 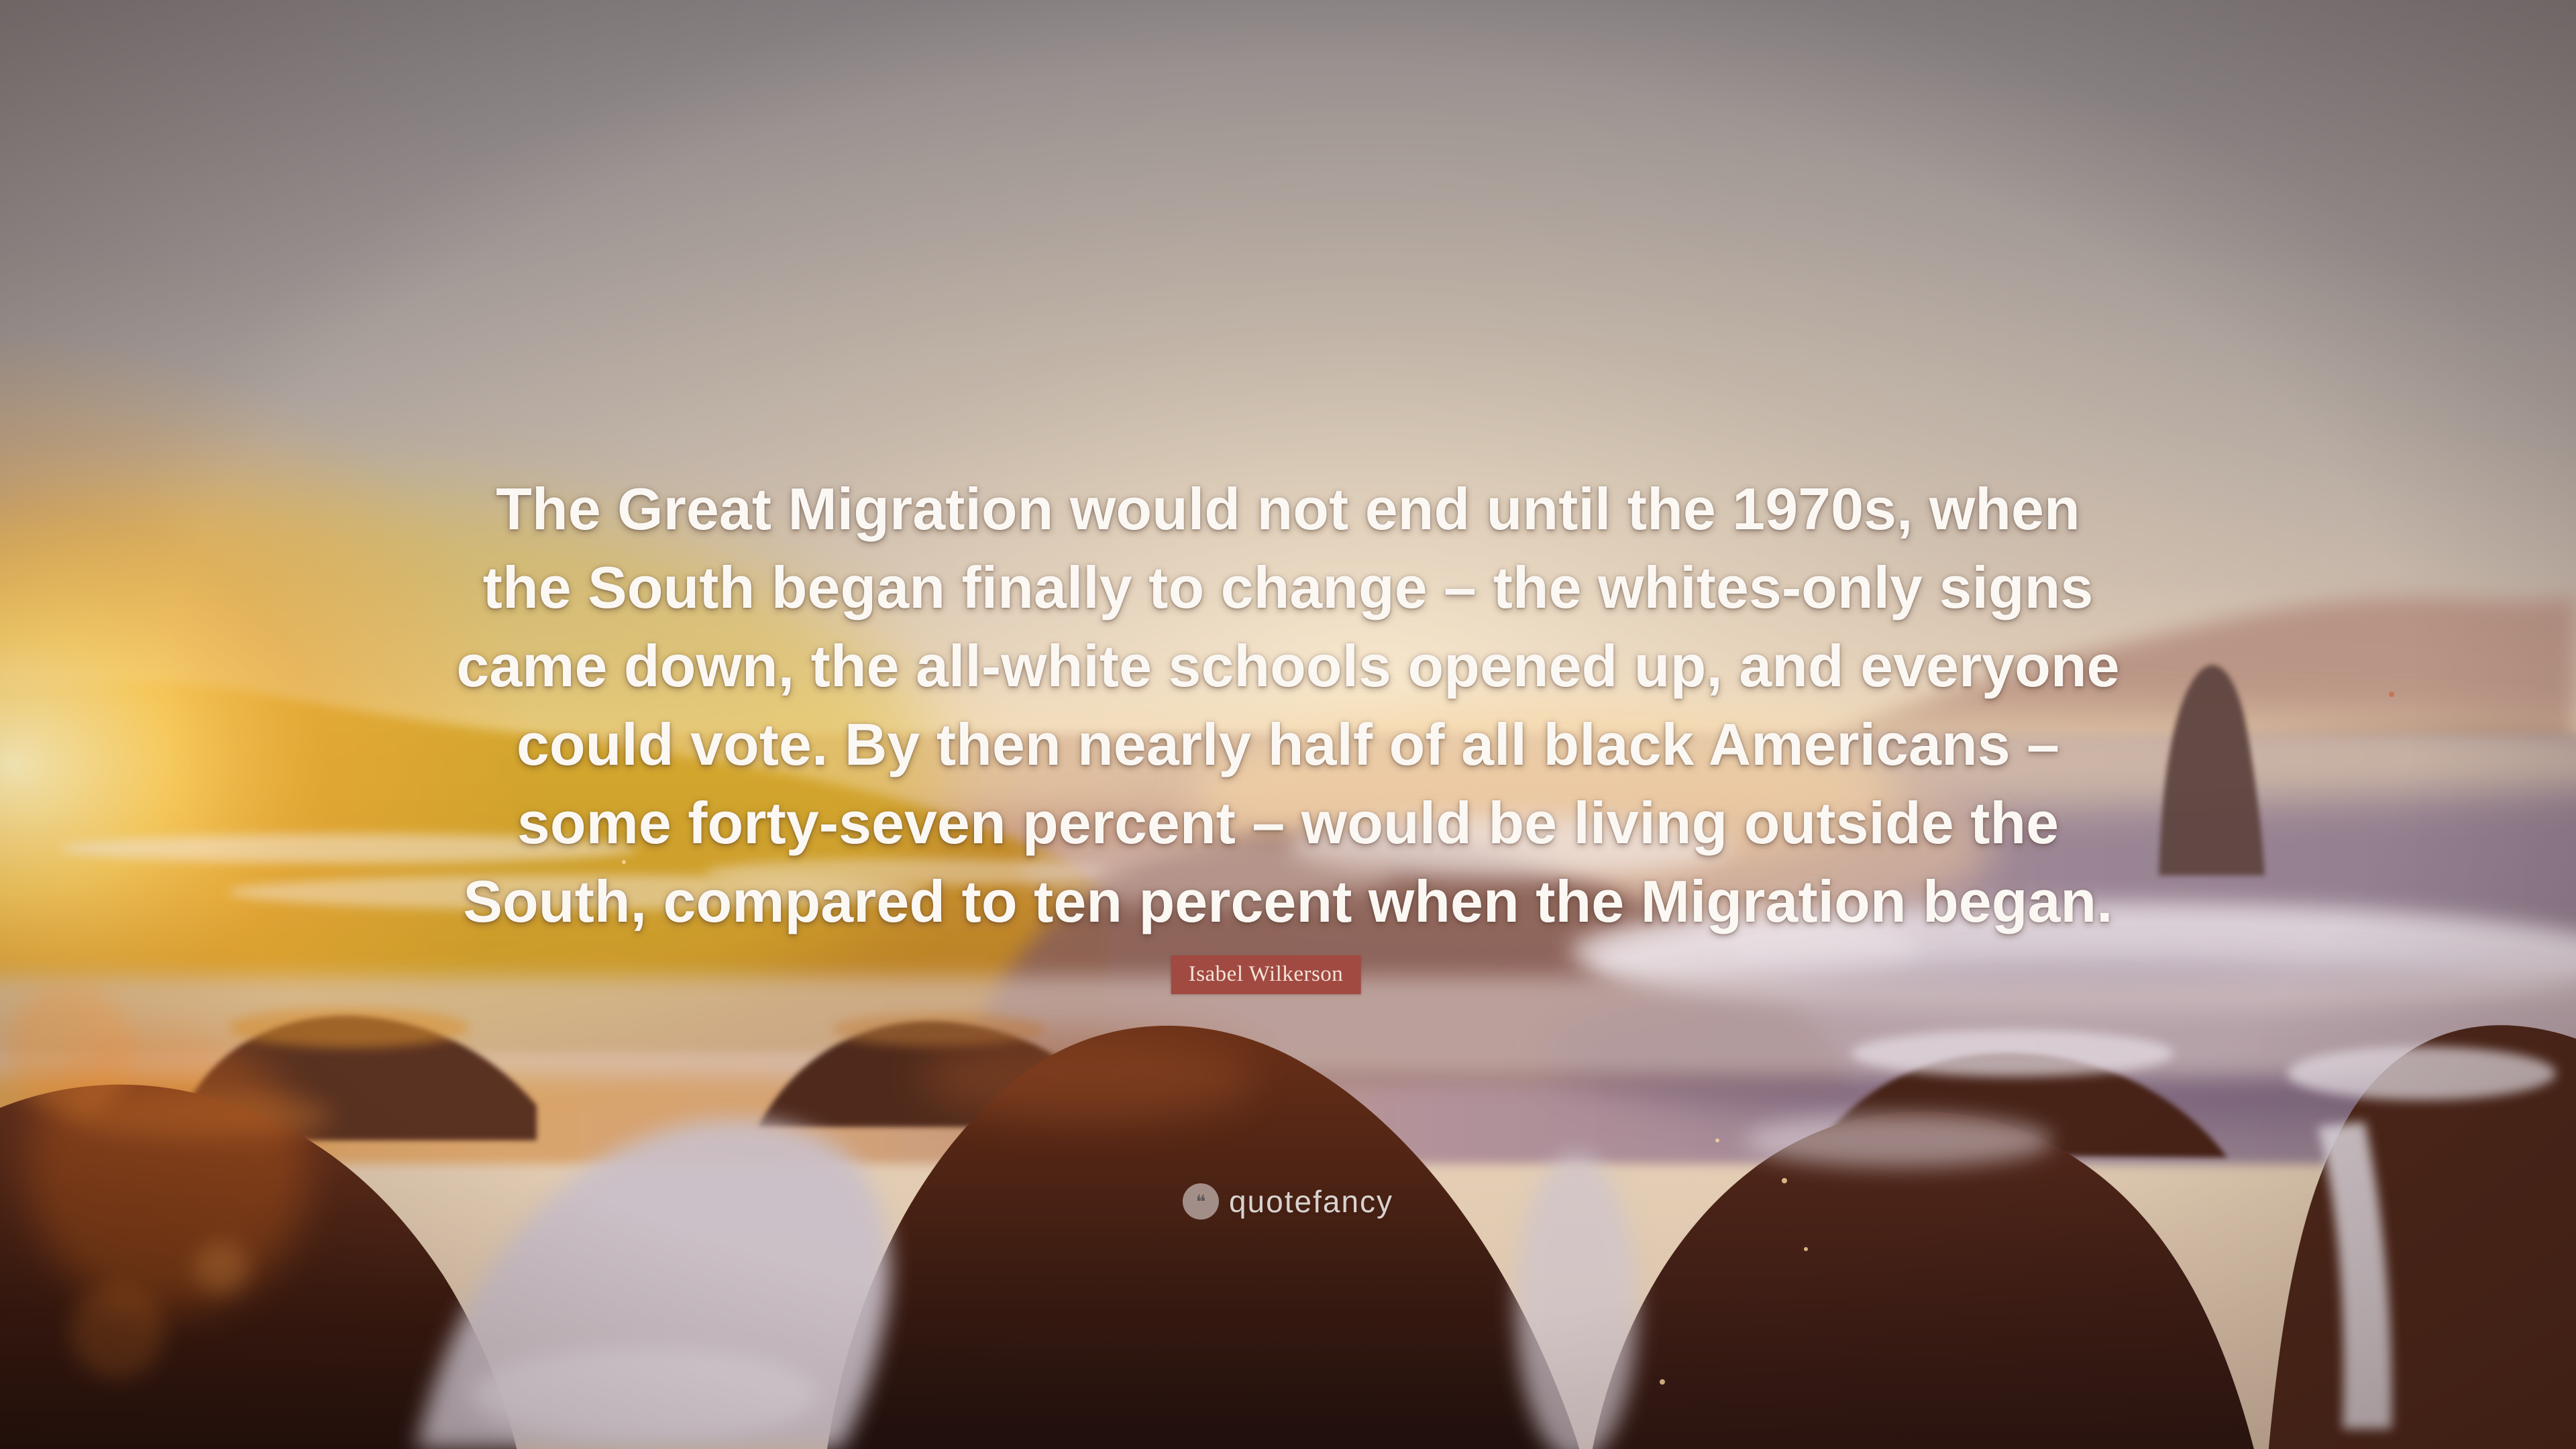 I want to click on quotation-marks-icon: ❝, so click(x=1200, y=1202).